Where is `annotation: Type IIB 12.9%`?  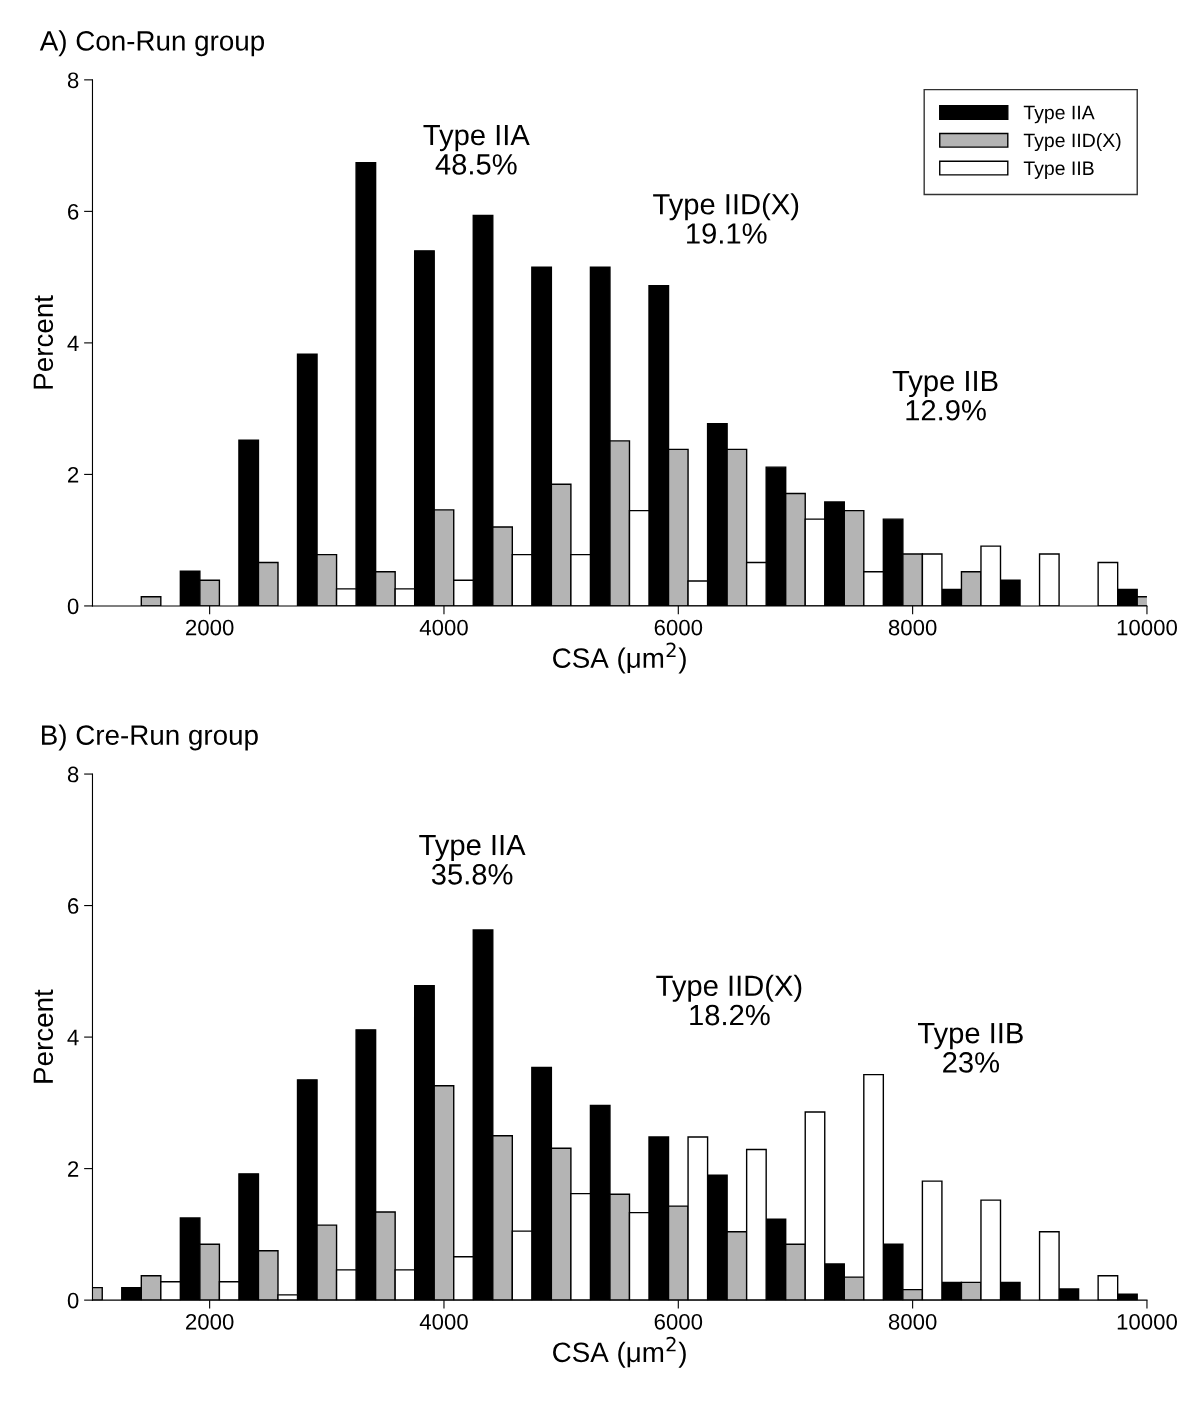 annotation: Type IIB 12.9% is located at coordinates (945, 395).